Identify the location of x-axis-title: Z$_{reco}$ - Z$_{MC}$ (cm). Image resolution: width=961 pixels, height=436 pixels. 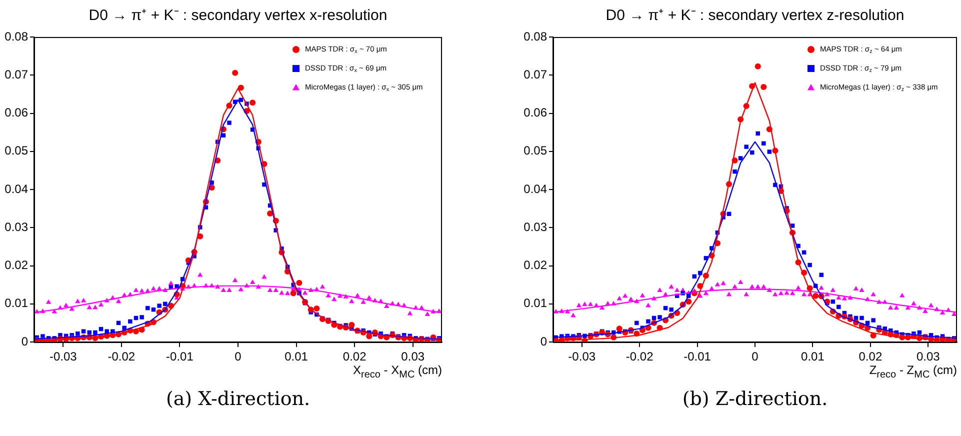
(913, 371).